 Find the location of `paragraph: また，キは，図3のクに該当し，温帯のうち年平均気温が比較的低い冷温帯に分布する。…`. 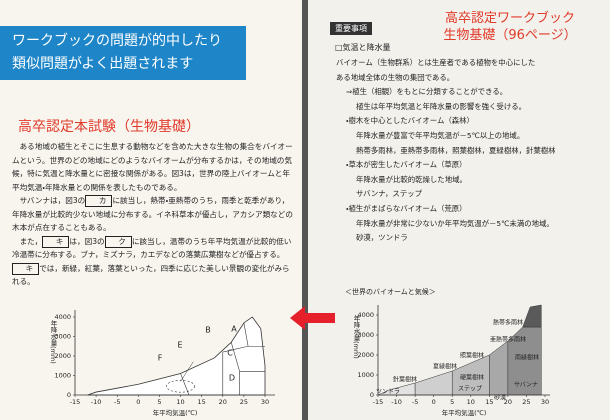

paragraph: また，キは，図3のクに該当し，温帯のうち年平均気温が比較的低い冷温帯に分布する。… is located at coordinates (153, 262).